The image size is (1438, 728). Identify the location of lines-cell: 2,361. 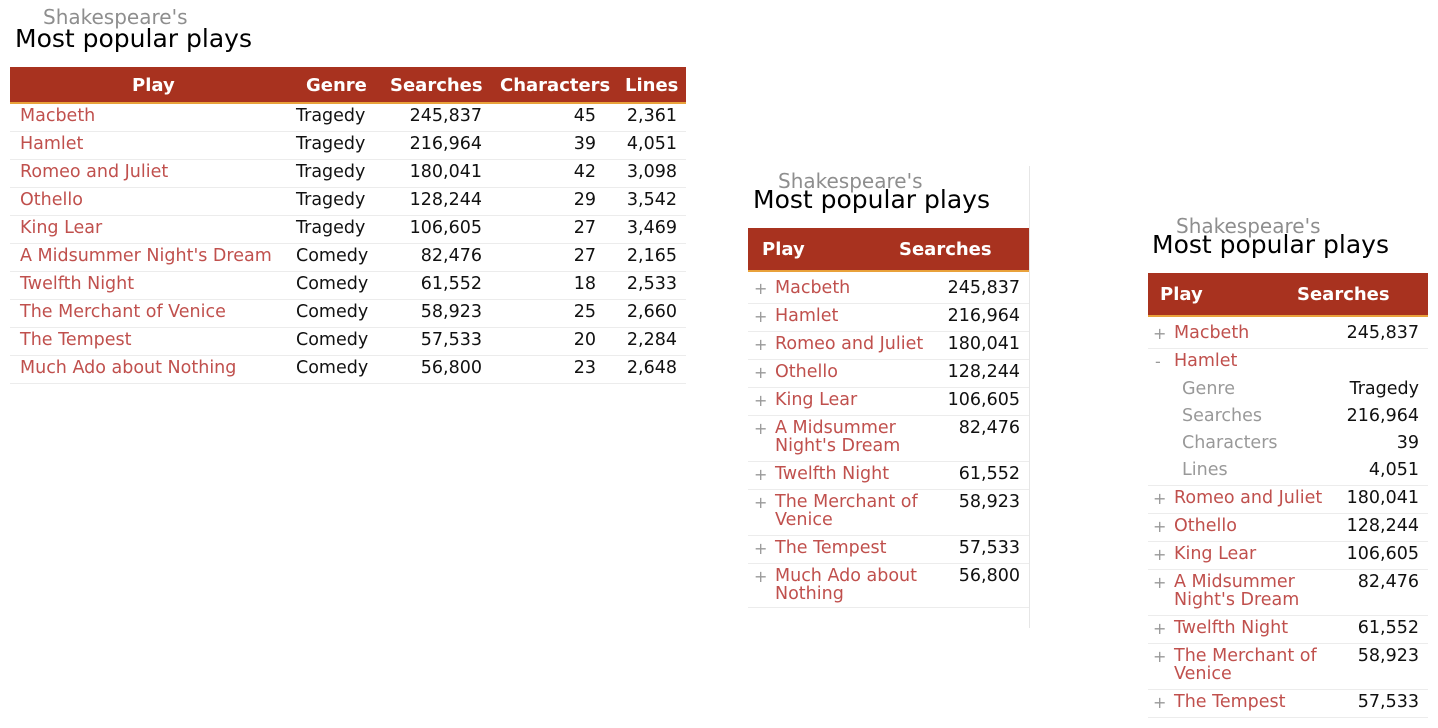
(651, 116).